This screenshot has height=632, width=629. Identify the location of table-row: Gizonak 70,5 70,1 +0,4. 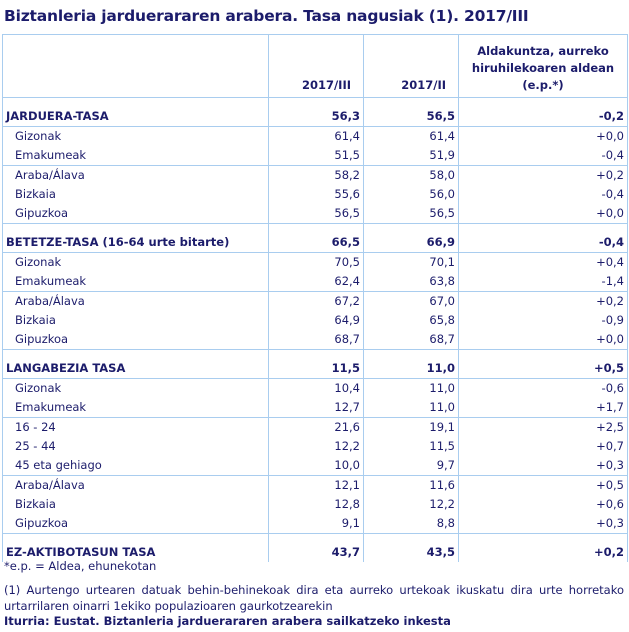
(315, 262).